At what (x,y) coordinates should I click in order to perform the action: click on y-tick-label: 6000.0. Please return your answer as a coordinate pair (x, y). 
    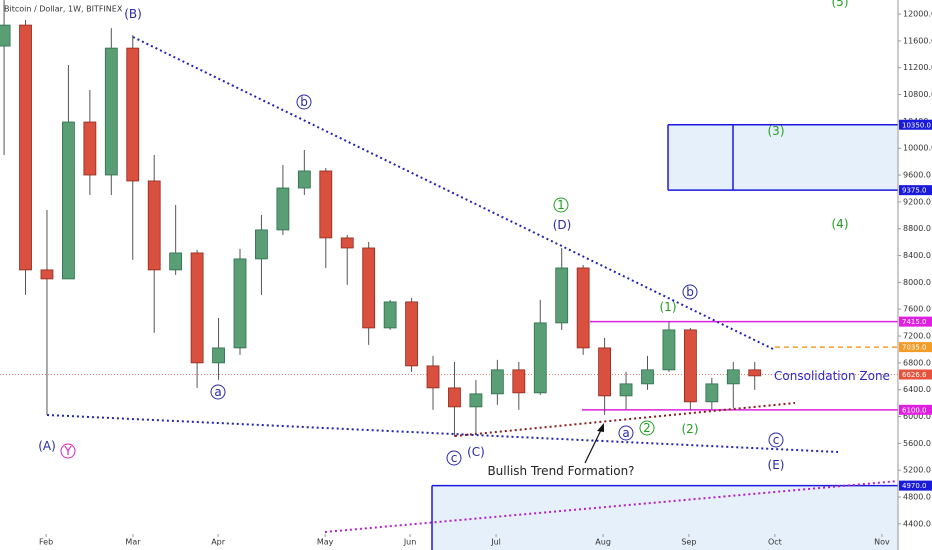
    Looking at the image, I should click on (917, 416).